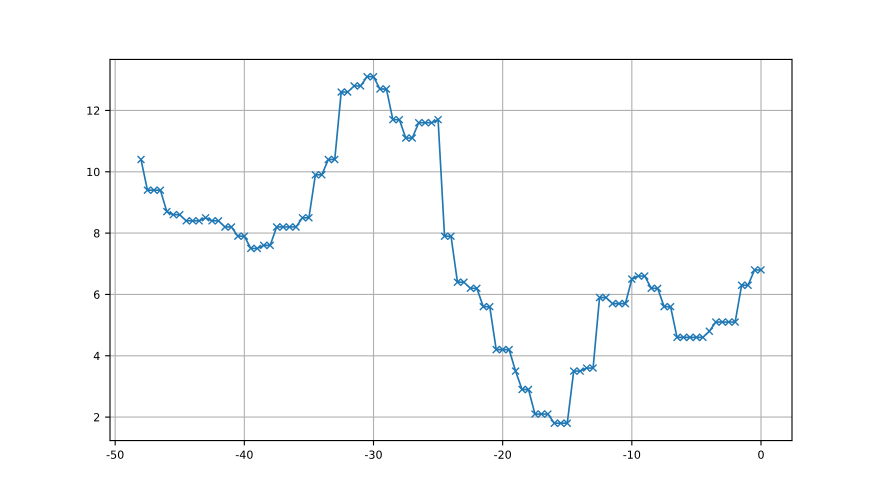  What do you see at coordinates (93, 110) in the screenshot?
I see `y-tick-label: 12` at bounding box center [93, 110].